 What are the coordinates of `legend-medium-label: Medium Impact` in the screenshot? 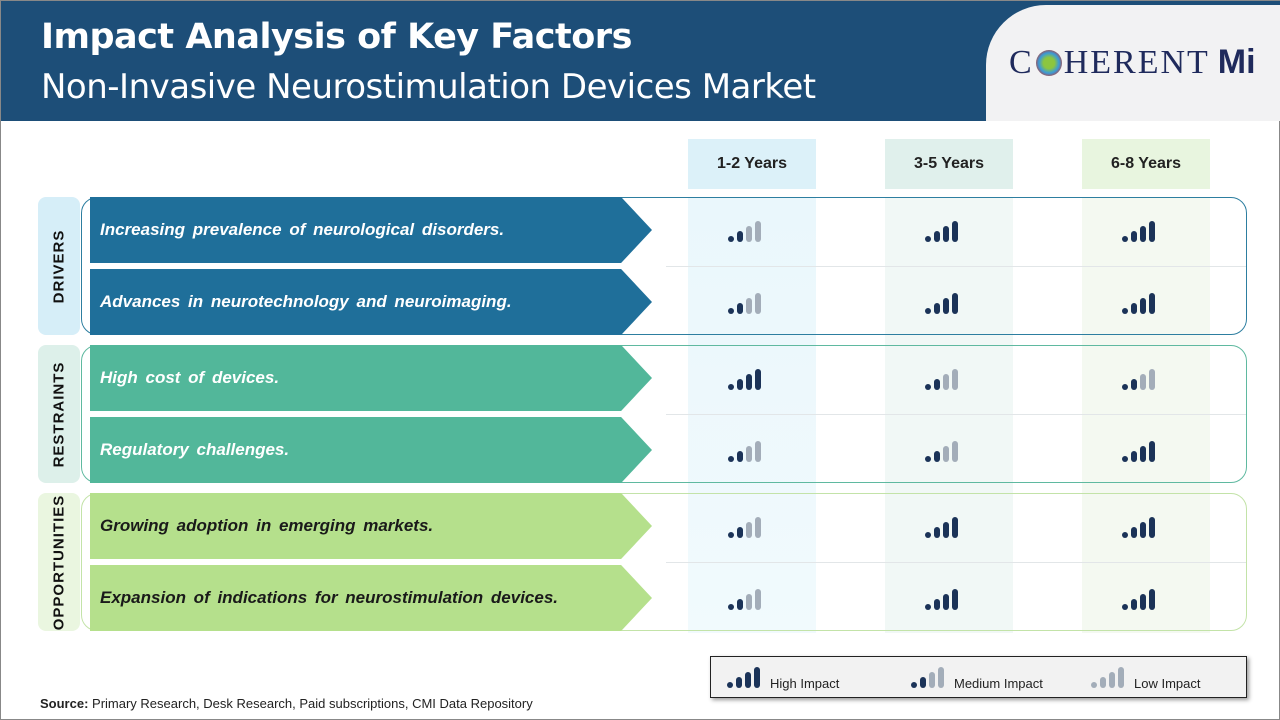 It's located at (998, 683).